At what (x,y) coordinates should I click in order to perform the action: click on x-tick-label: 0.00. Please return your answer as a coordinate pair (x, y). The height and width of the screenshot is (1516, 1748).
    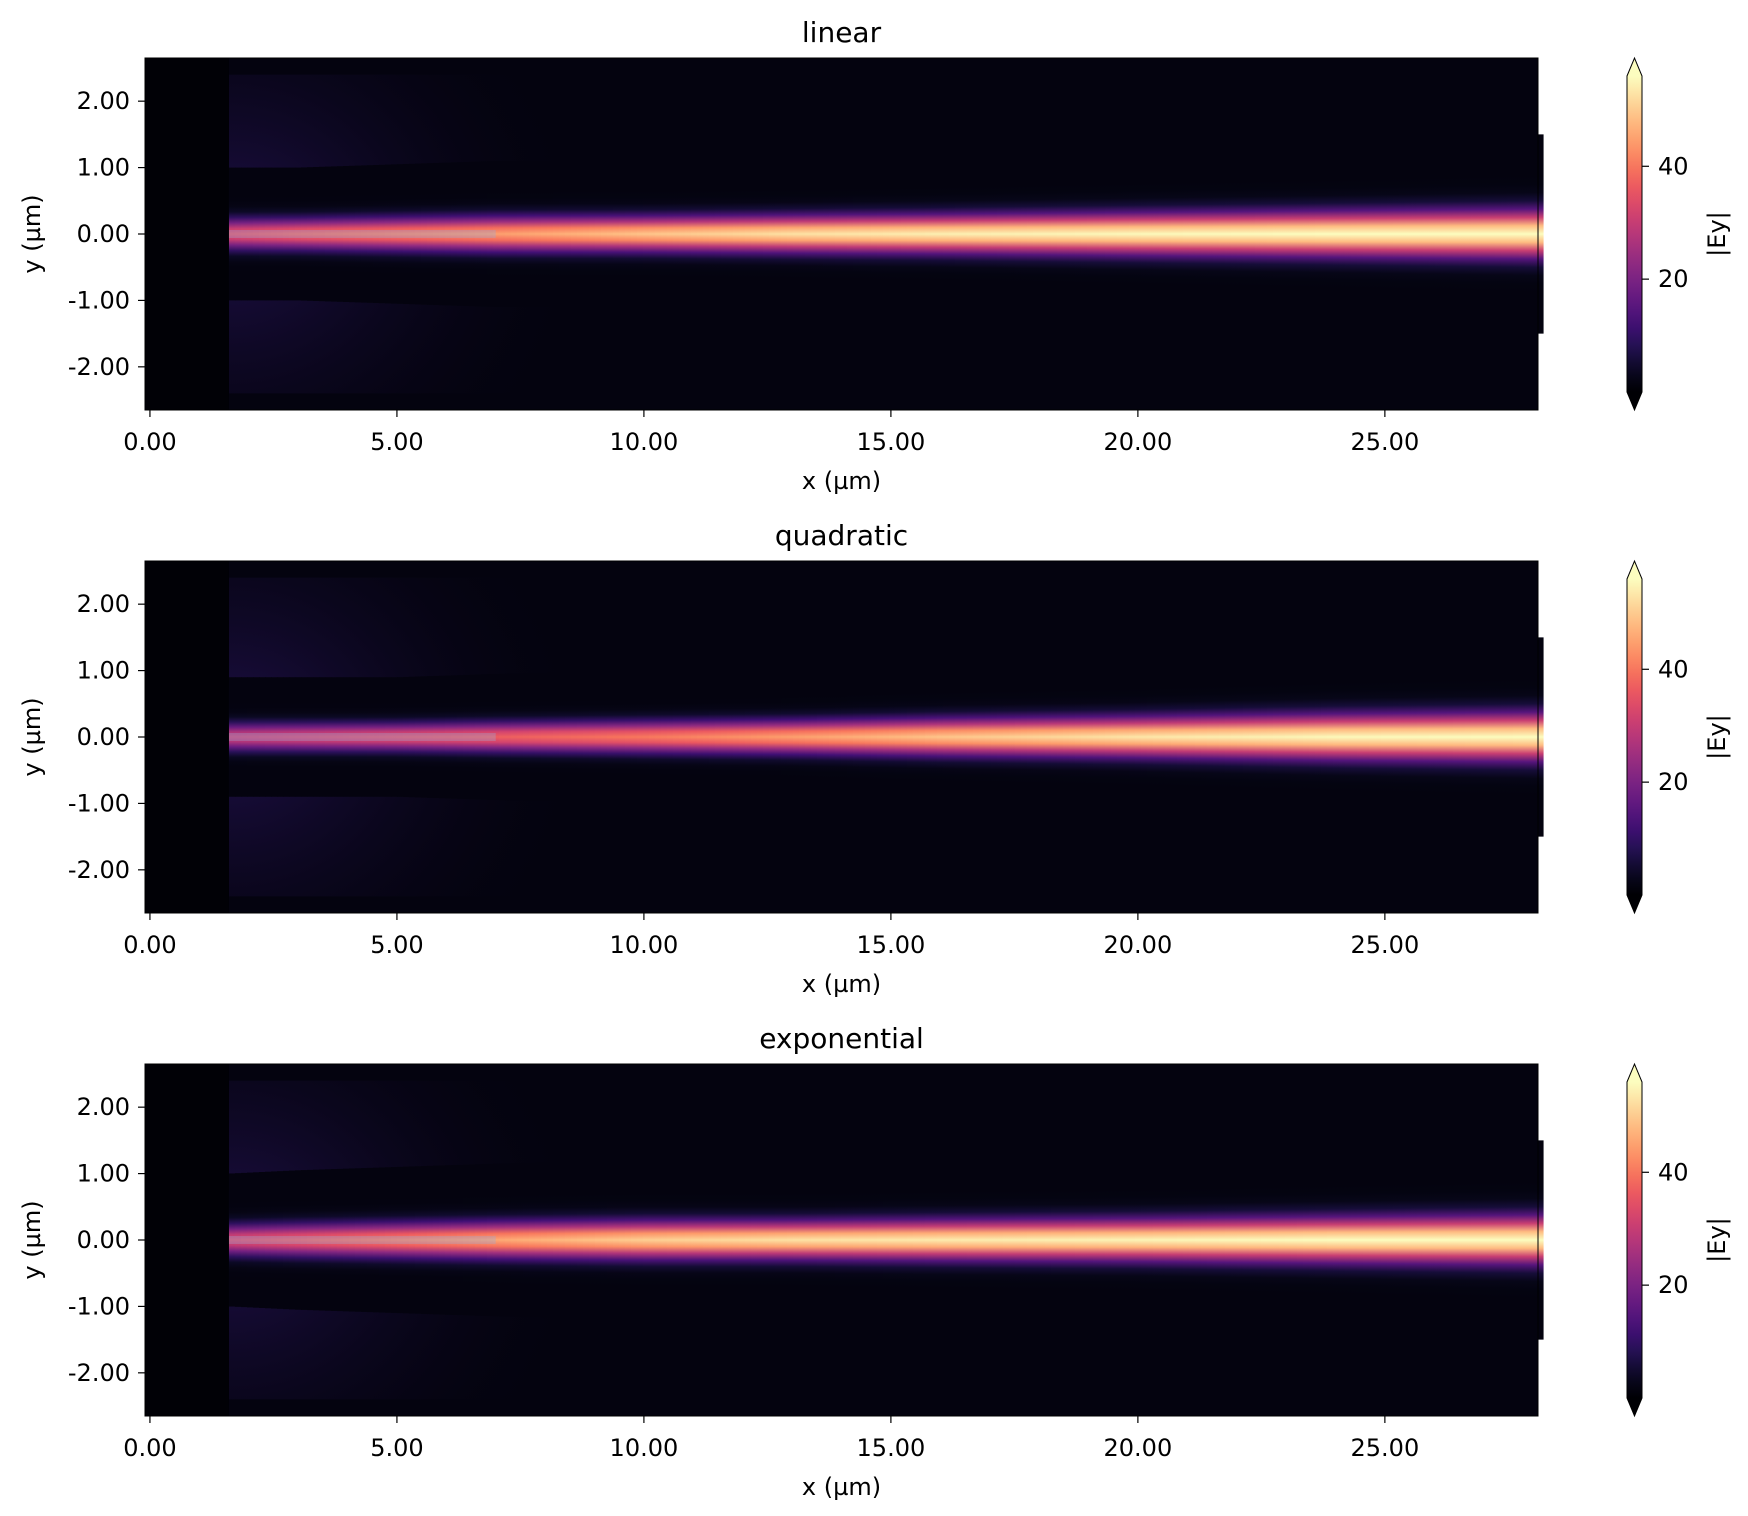
    Looking at the image, I should click on (149, 945).